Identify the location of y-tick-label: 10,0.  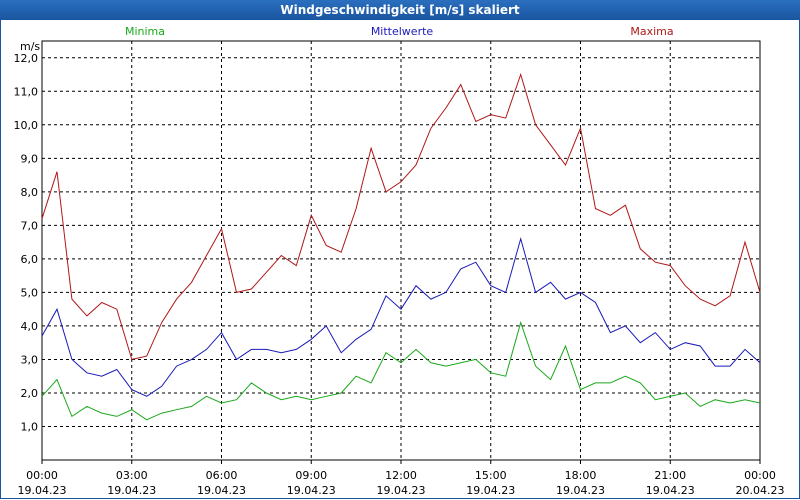
(26, 125).